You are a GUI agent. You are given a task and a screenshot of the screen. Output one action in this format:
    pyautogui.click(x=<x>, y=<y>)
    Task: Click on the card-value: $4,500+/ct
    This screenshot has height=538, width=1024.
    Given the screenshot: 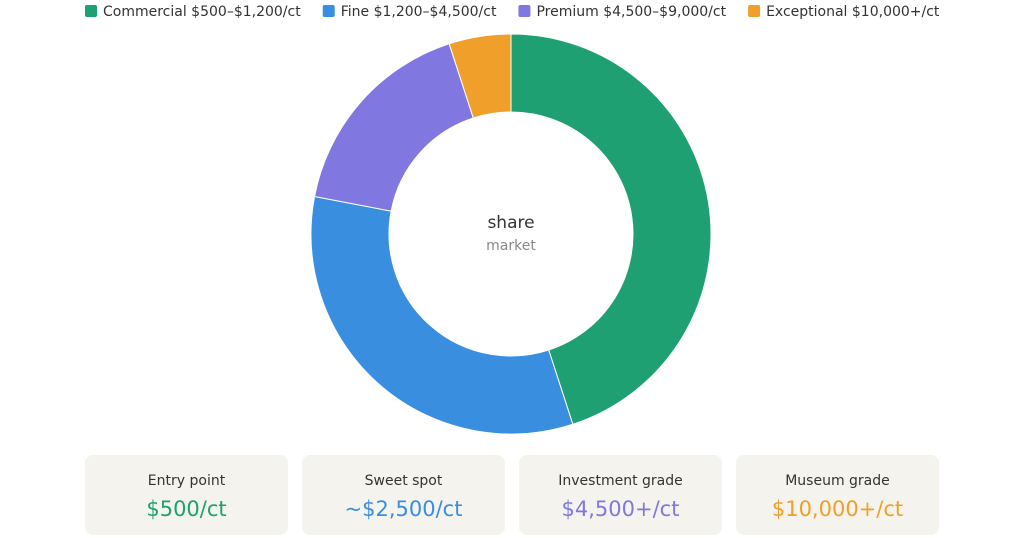 What is the action you would take?
    pyautogui.click(x=621, y=509)
    